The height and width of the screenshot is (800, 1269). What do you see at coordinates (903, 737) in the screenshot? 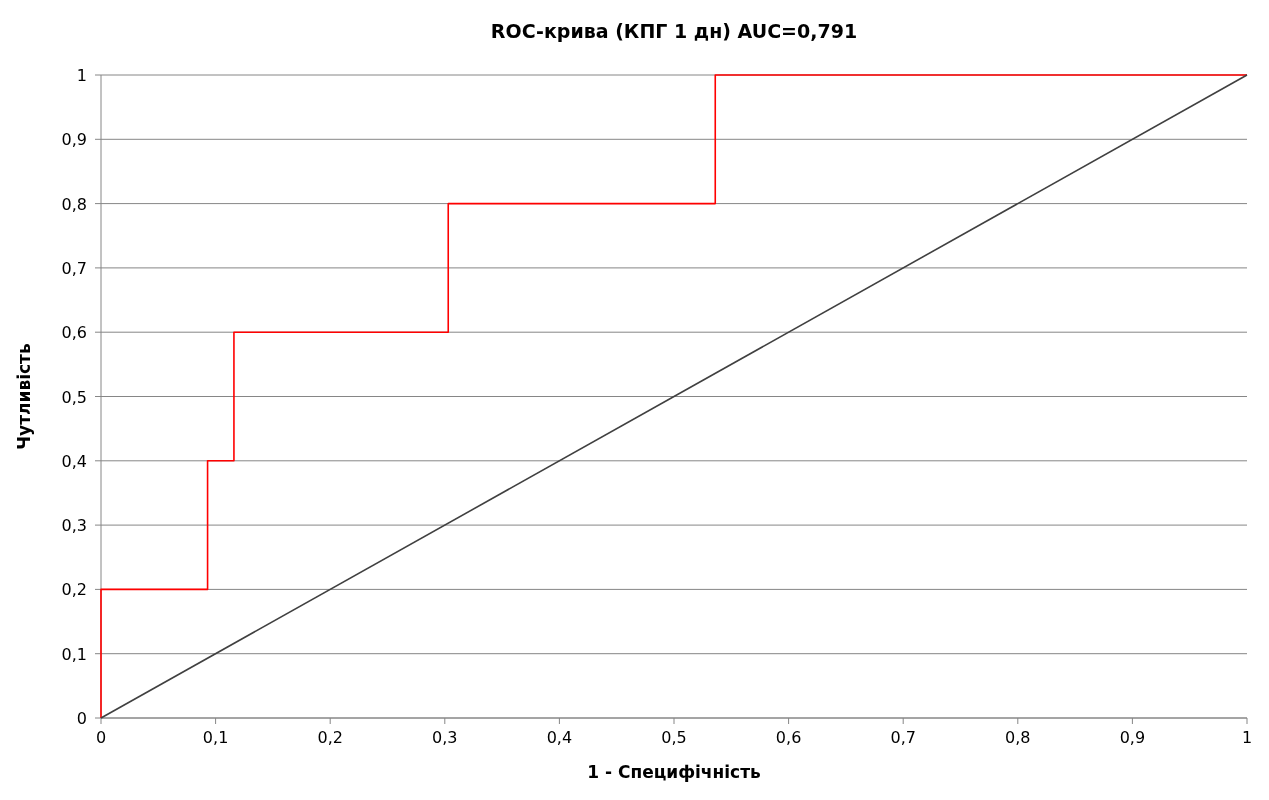
I see `x-tick-label: 0,7` at bounding box center [903, 737].